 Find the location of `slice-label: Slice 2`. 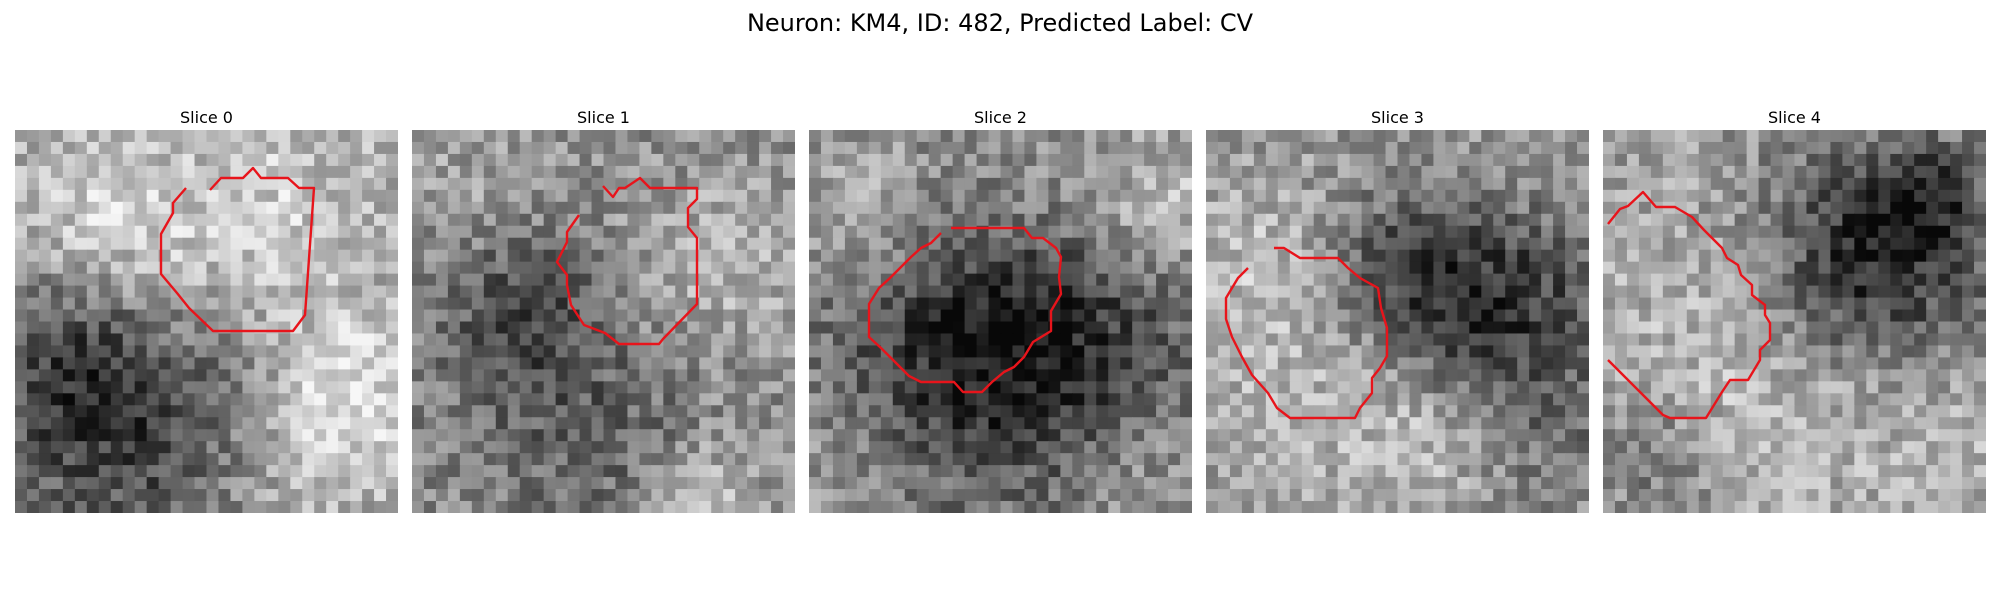

slice-label: Slice 2 is located at coordinates (1000, 117).